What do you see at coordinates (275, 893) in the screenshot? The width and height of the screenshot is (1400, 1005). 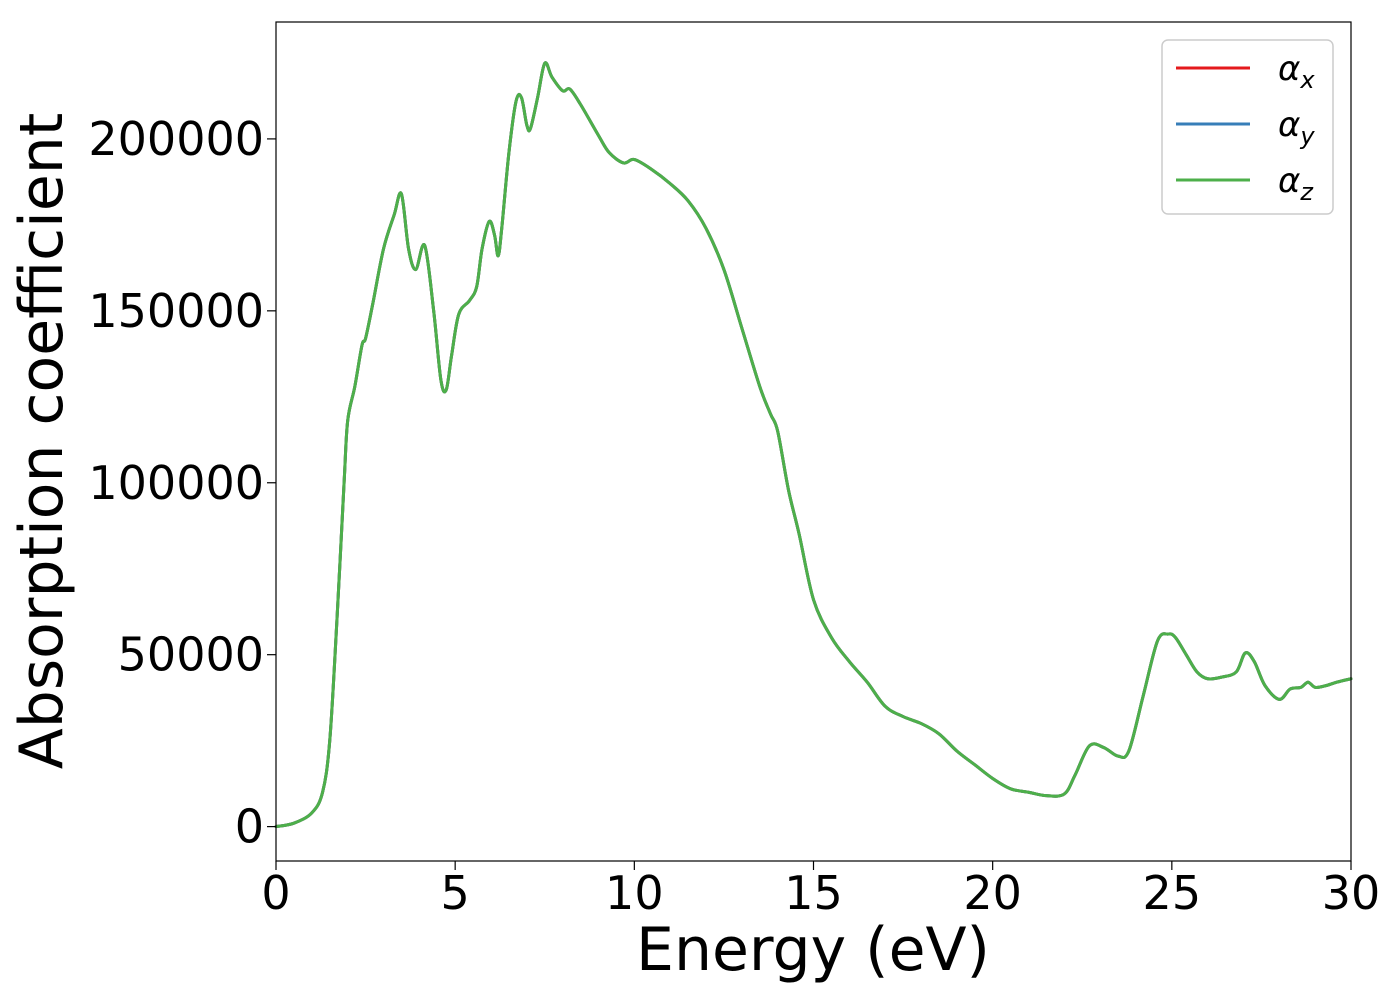 I see `x-tick-label: 0` at bounding box center [275, 893].